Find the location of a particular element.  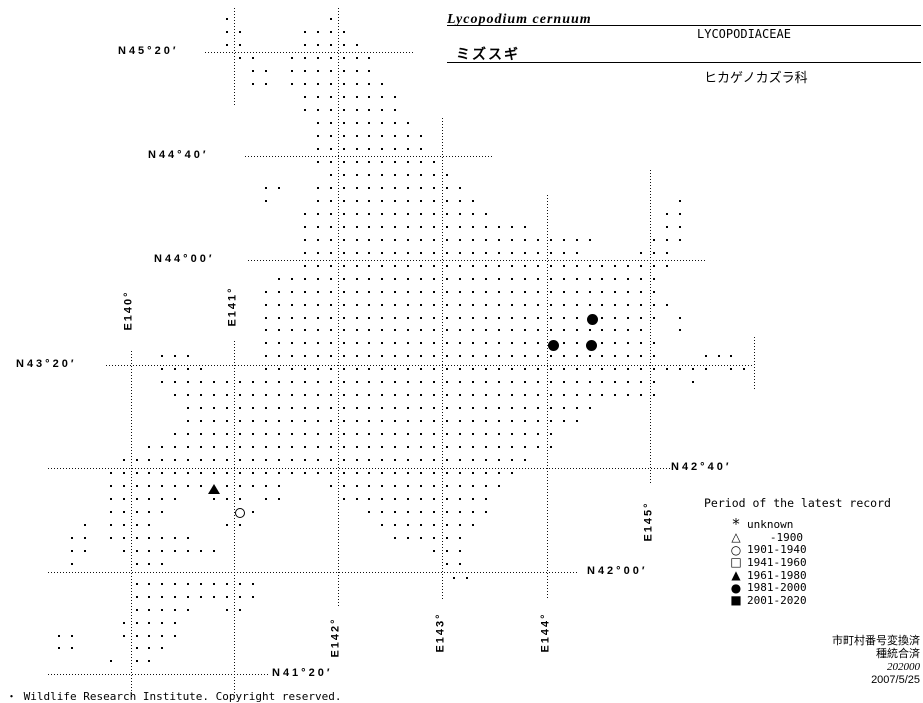

legend-label: 1901-1940 is located at coordinates (777, 550).